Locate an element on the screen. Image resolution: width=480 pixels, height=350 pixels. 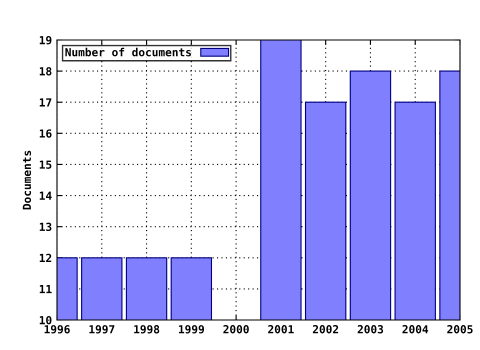
legend-label: Number of documents is located at coordinates (128, 52).